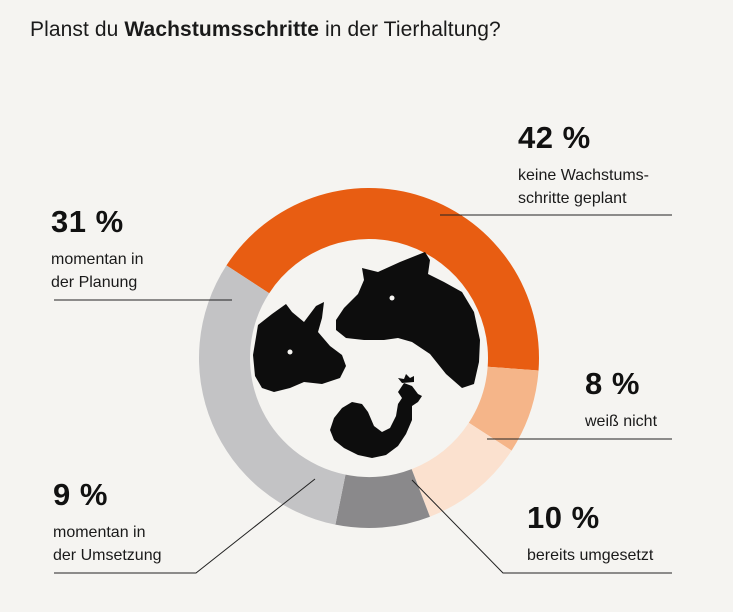 Image resolution: width=733 pixels, height=612 pixels. Describe the element at coordinates (87, 221) in the screenshot. I see `label-planung-value: 31 %` at that location.